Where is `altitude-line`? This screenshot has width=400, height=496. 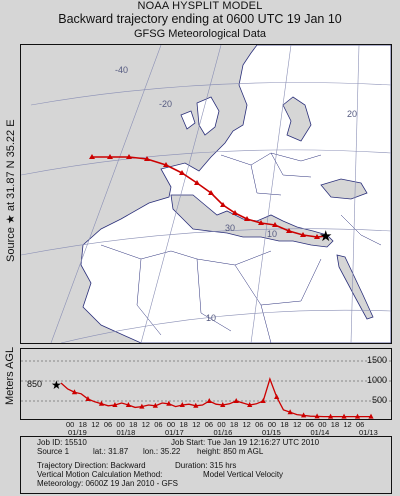
altitude-line is located at coordinates (215, 397).